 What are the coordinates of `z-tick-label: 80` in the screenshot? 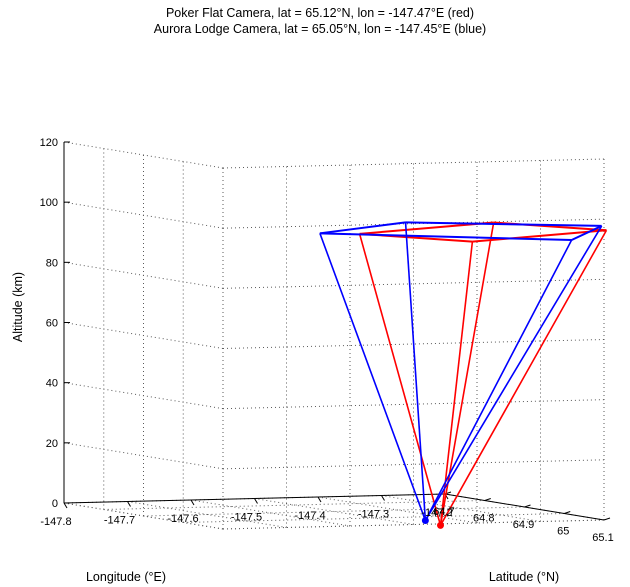 It's located at (52, 263).